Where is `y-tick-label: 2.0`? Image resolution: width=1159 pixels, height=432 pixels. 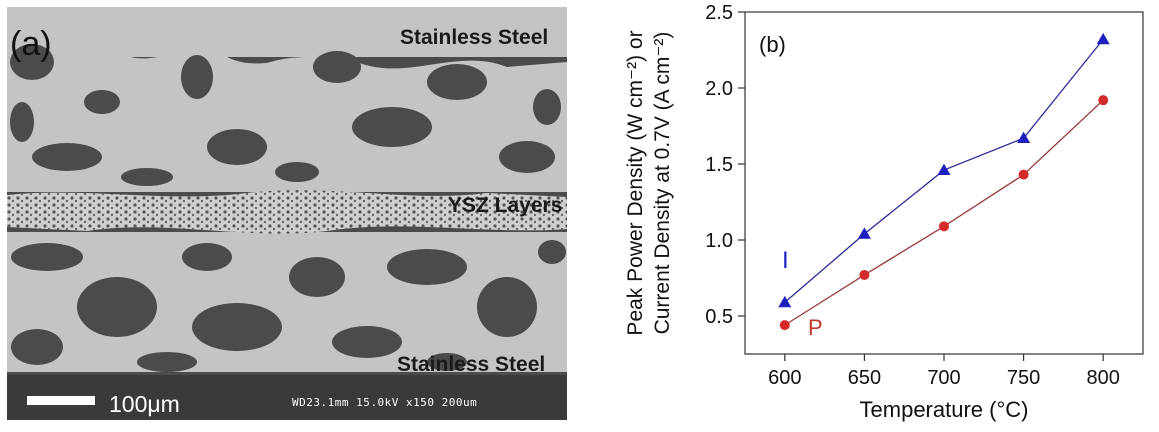 y-tick-label: 2.0 is located at coordinates (719, 89).